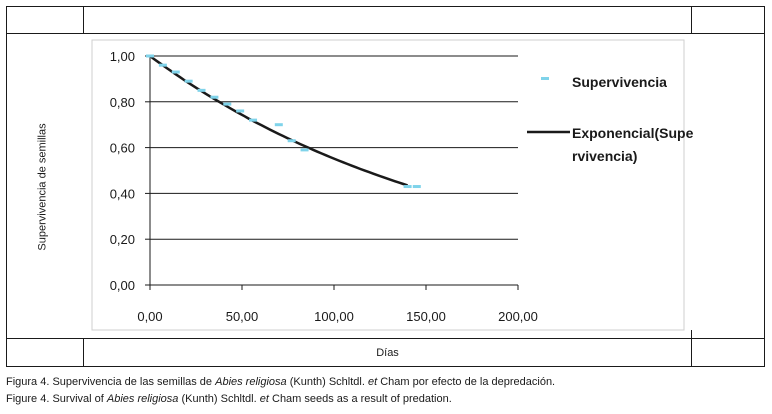 The image size is (772, 414). What do you see at coordinates (83, 352) in the screenshot?
I see `table-border-col1-lower` at bounding box center [83, 352].